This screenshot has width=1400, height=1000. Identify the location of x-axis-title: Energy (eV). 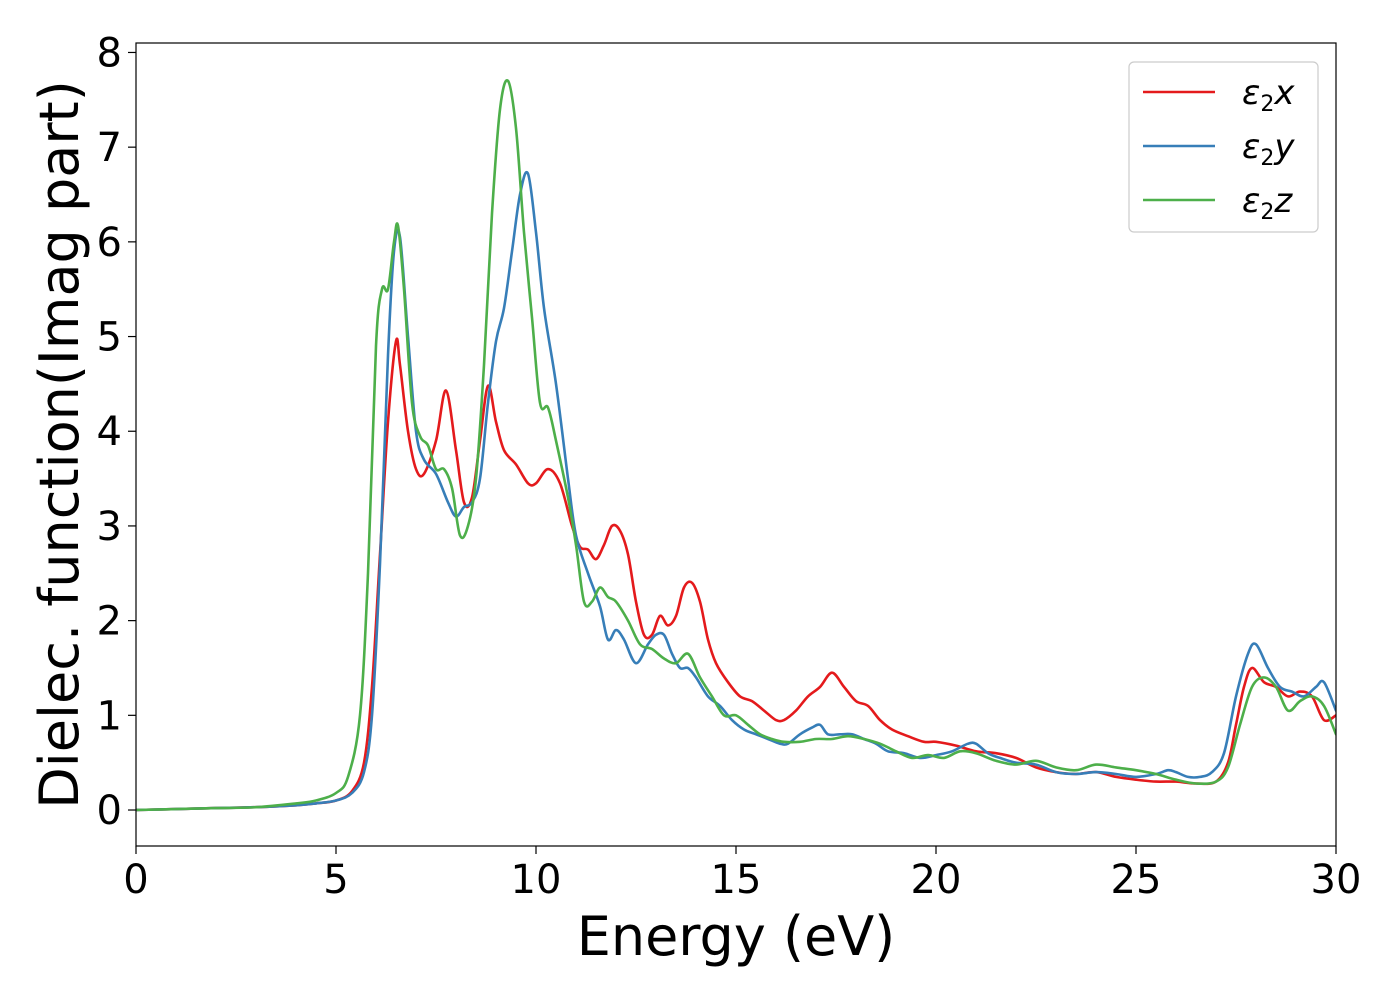
(736, 936).